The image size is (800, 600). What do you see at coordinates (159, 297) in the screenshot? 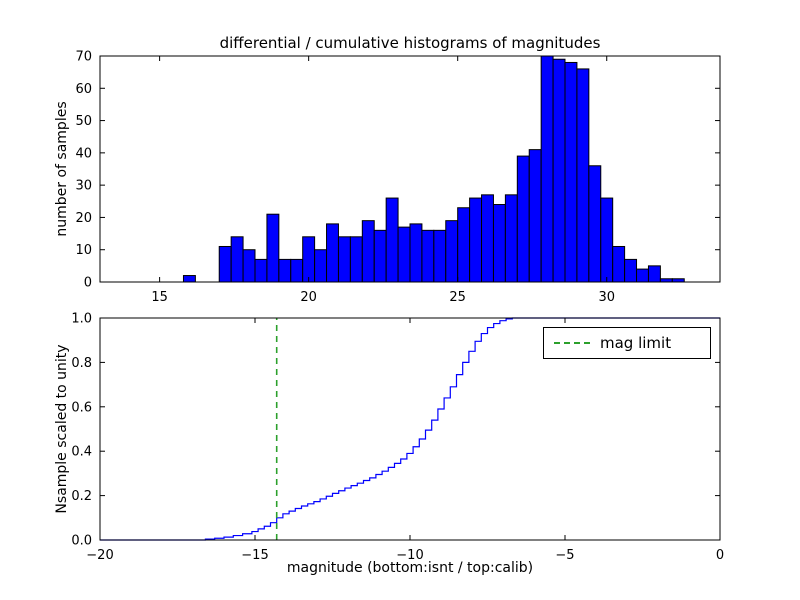
I see `top-x-tick-label: 15` at bounding box center [159, 297].